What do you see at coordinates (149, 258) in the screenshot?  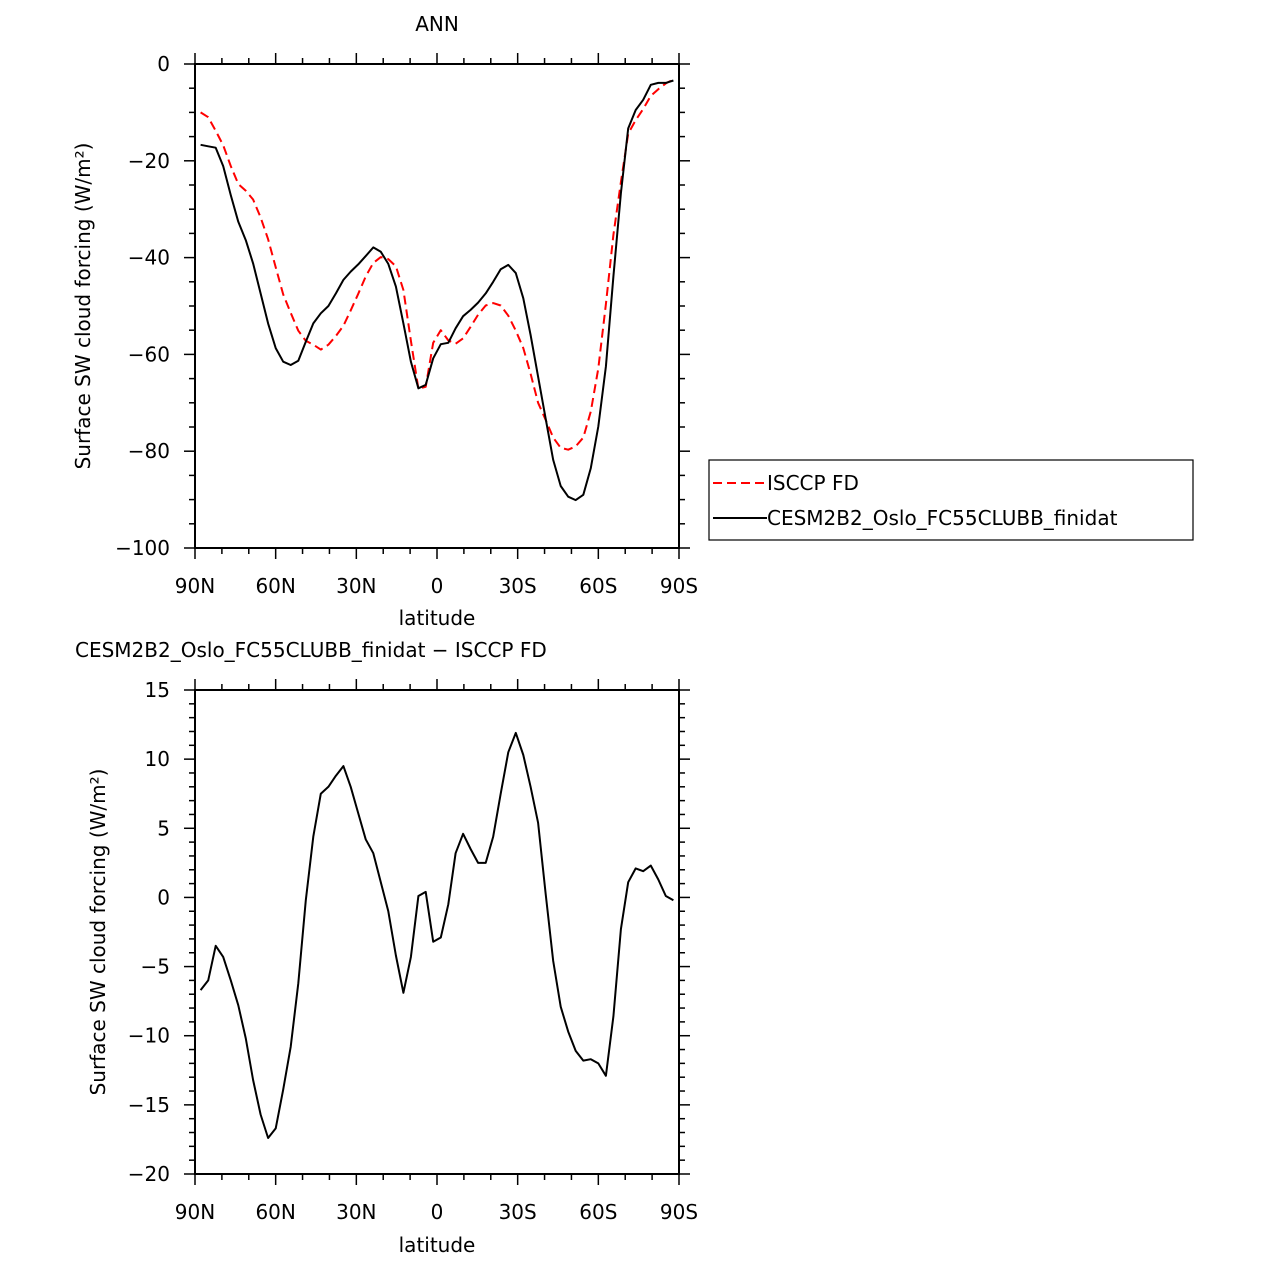 I see `y-tick-label: −40` at bounding box center [149, 258].